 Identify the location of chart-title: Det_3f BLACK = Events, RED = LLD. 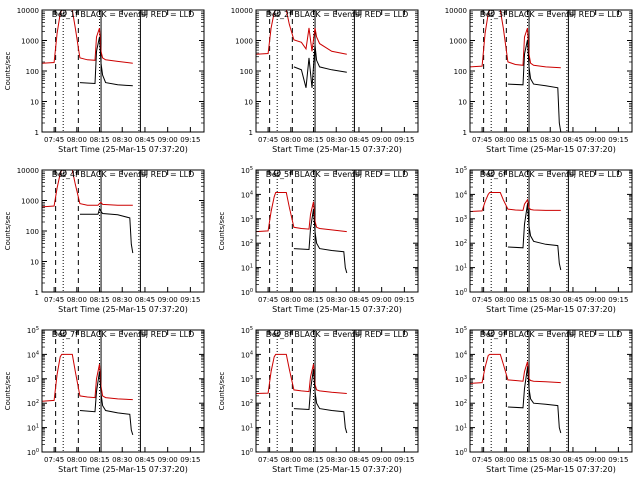
(551, 14).